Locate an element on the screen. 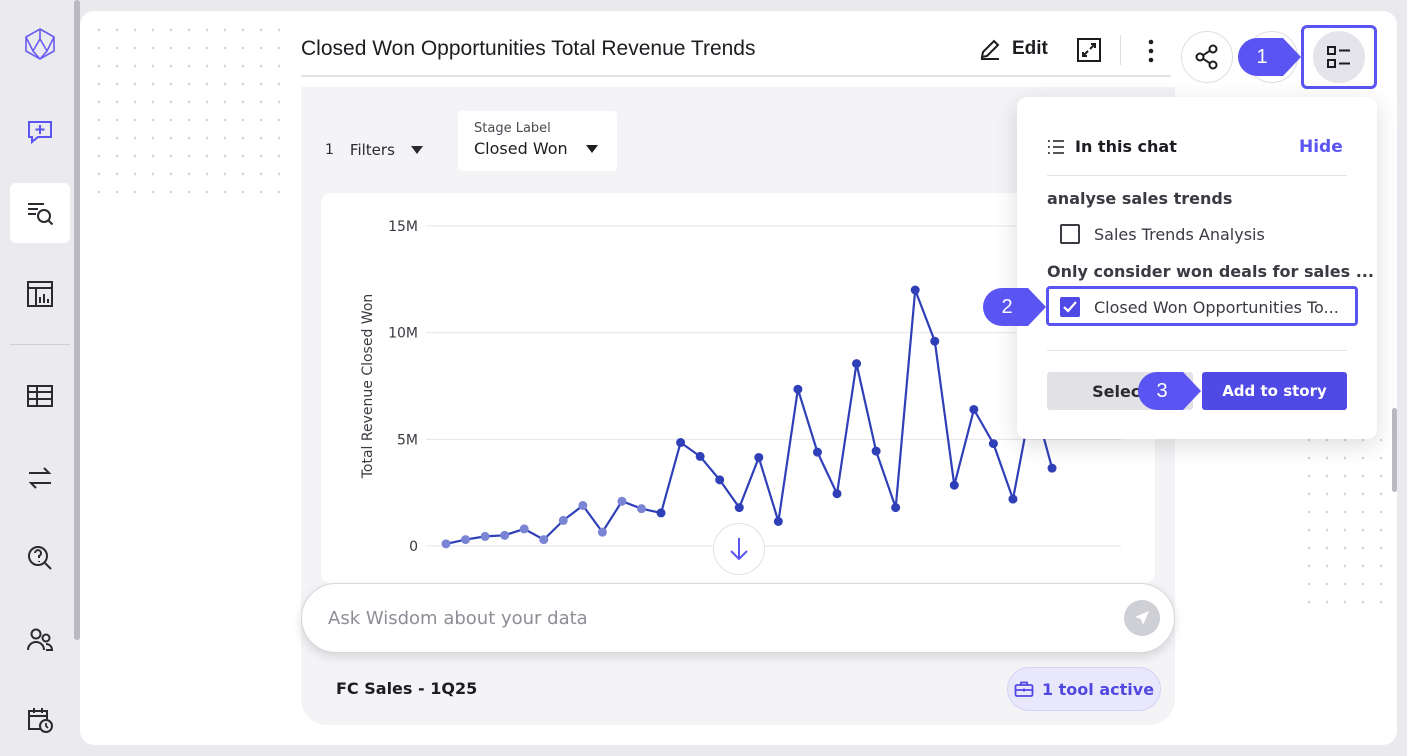 This screenshot has width=1407, height=756. share-button is located at coordinates (1207, 57).